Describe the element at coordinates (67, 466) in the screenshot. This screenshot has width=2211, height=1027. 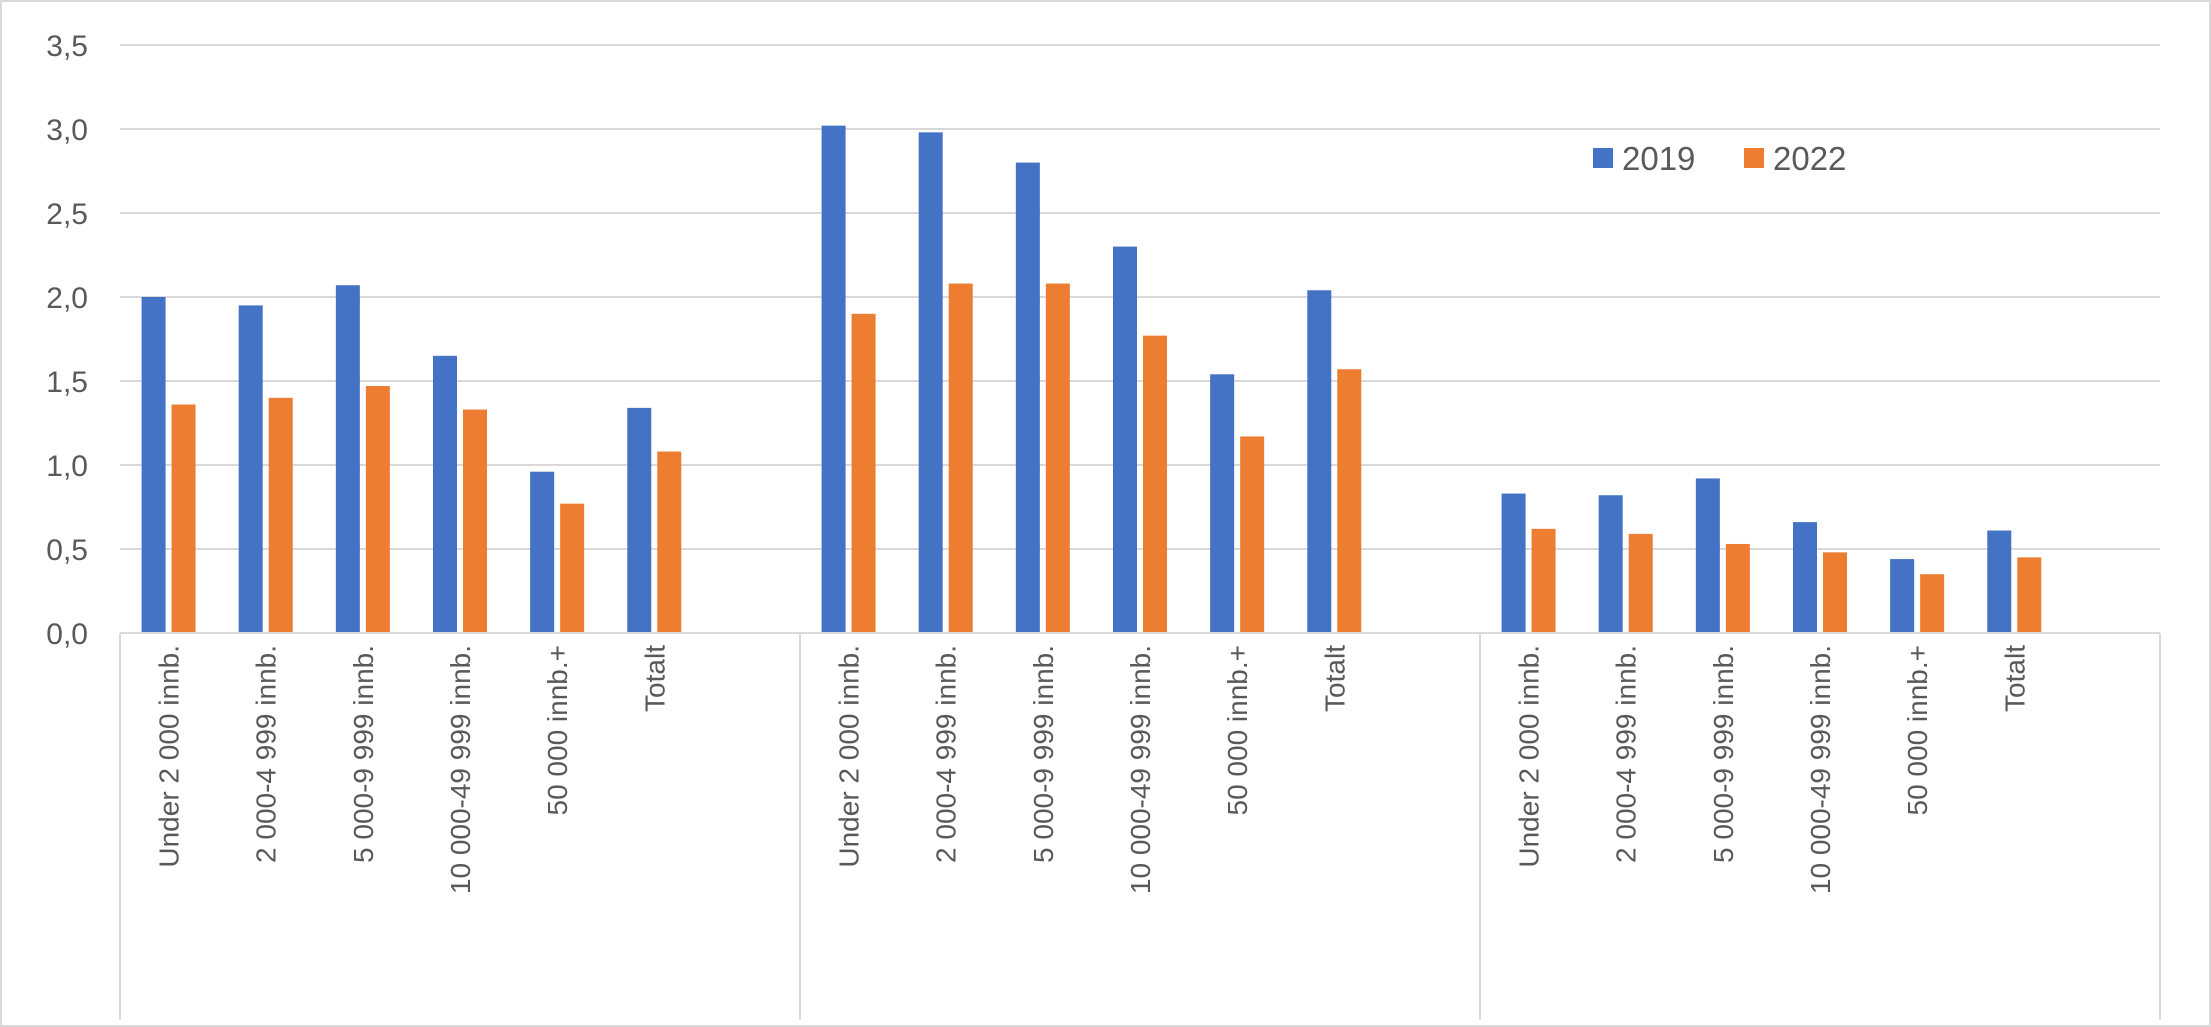
I see `y-tick-label: 1,0` at that location.